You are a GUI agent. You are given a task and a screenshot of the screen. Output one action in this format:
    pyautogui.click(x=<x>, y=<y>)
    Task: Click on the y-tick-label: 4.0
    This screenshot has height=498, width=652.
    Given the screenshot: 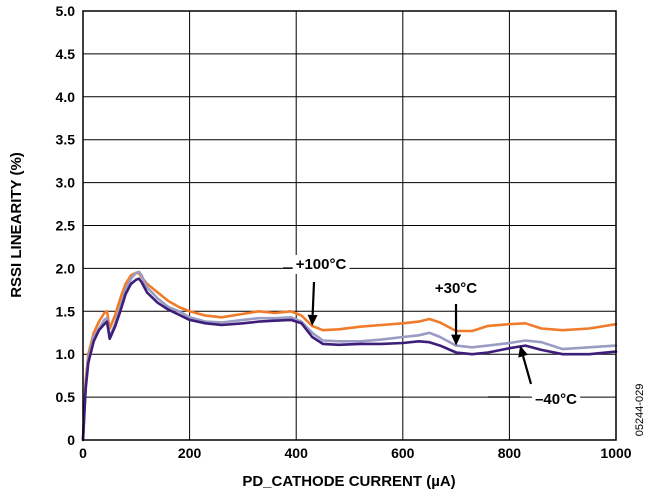 What is the action you would take?
    pyautogui.click(x=66, y=97)
    